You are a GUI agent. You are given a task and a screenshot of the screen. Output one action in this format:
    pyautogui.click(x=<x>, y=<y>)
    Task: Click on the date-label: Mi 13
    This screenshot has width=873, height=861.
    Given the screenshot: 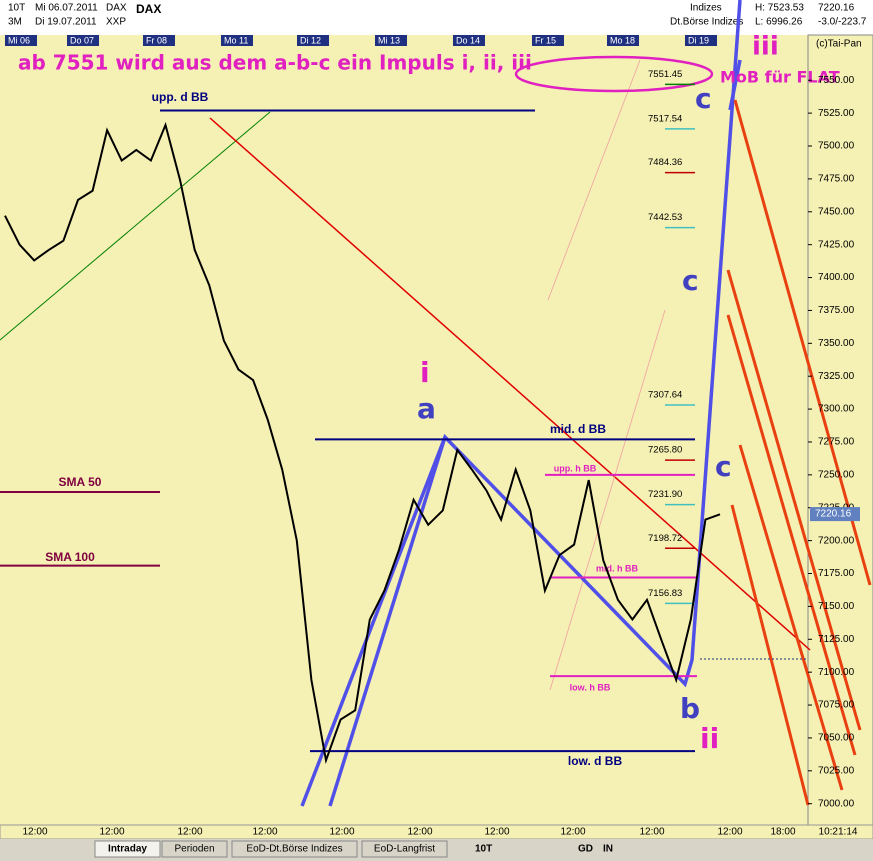 What is the action you would take?
    pyautogui.click(x=389, y=40)
    